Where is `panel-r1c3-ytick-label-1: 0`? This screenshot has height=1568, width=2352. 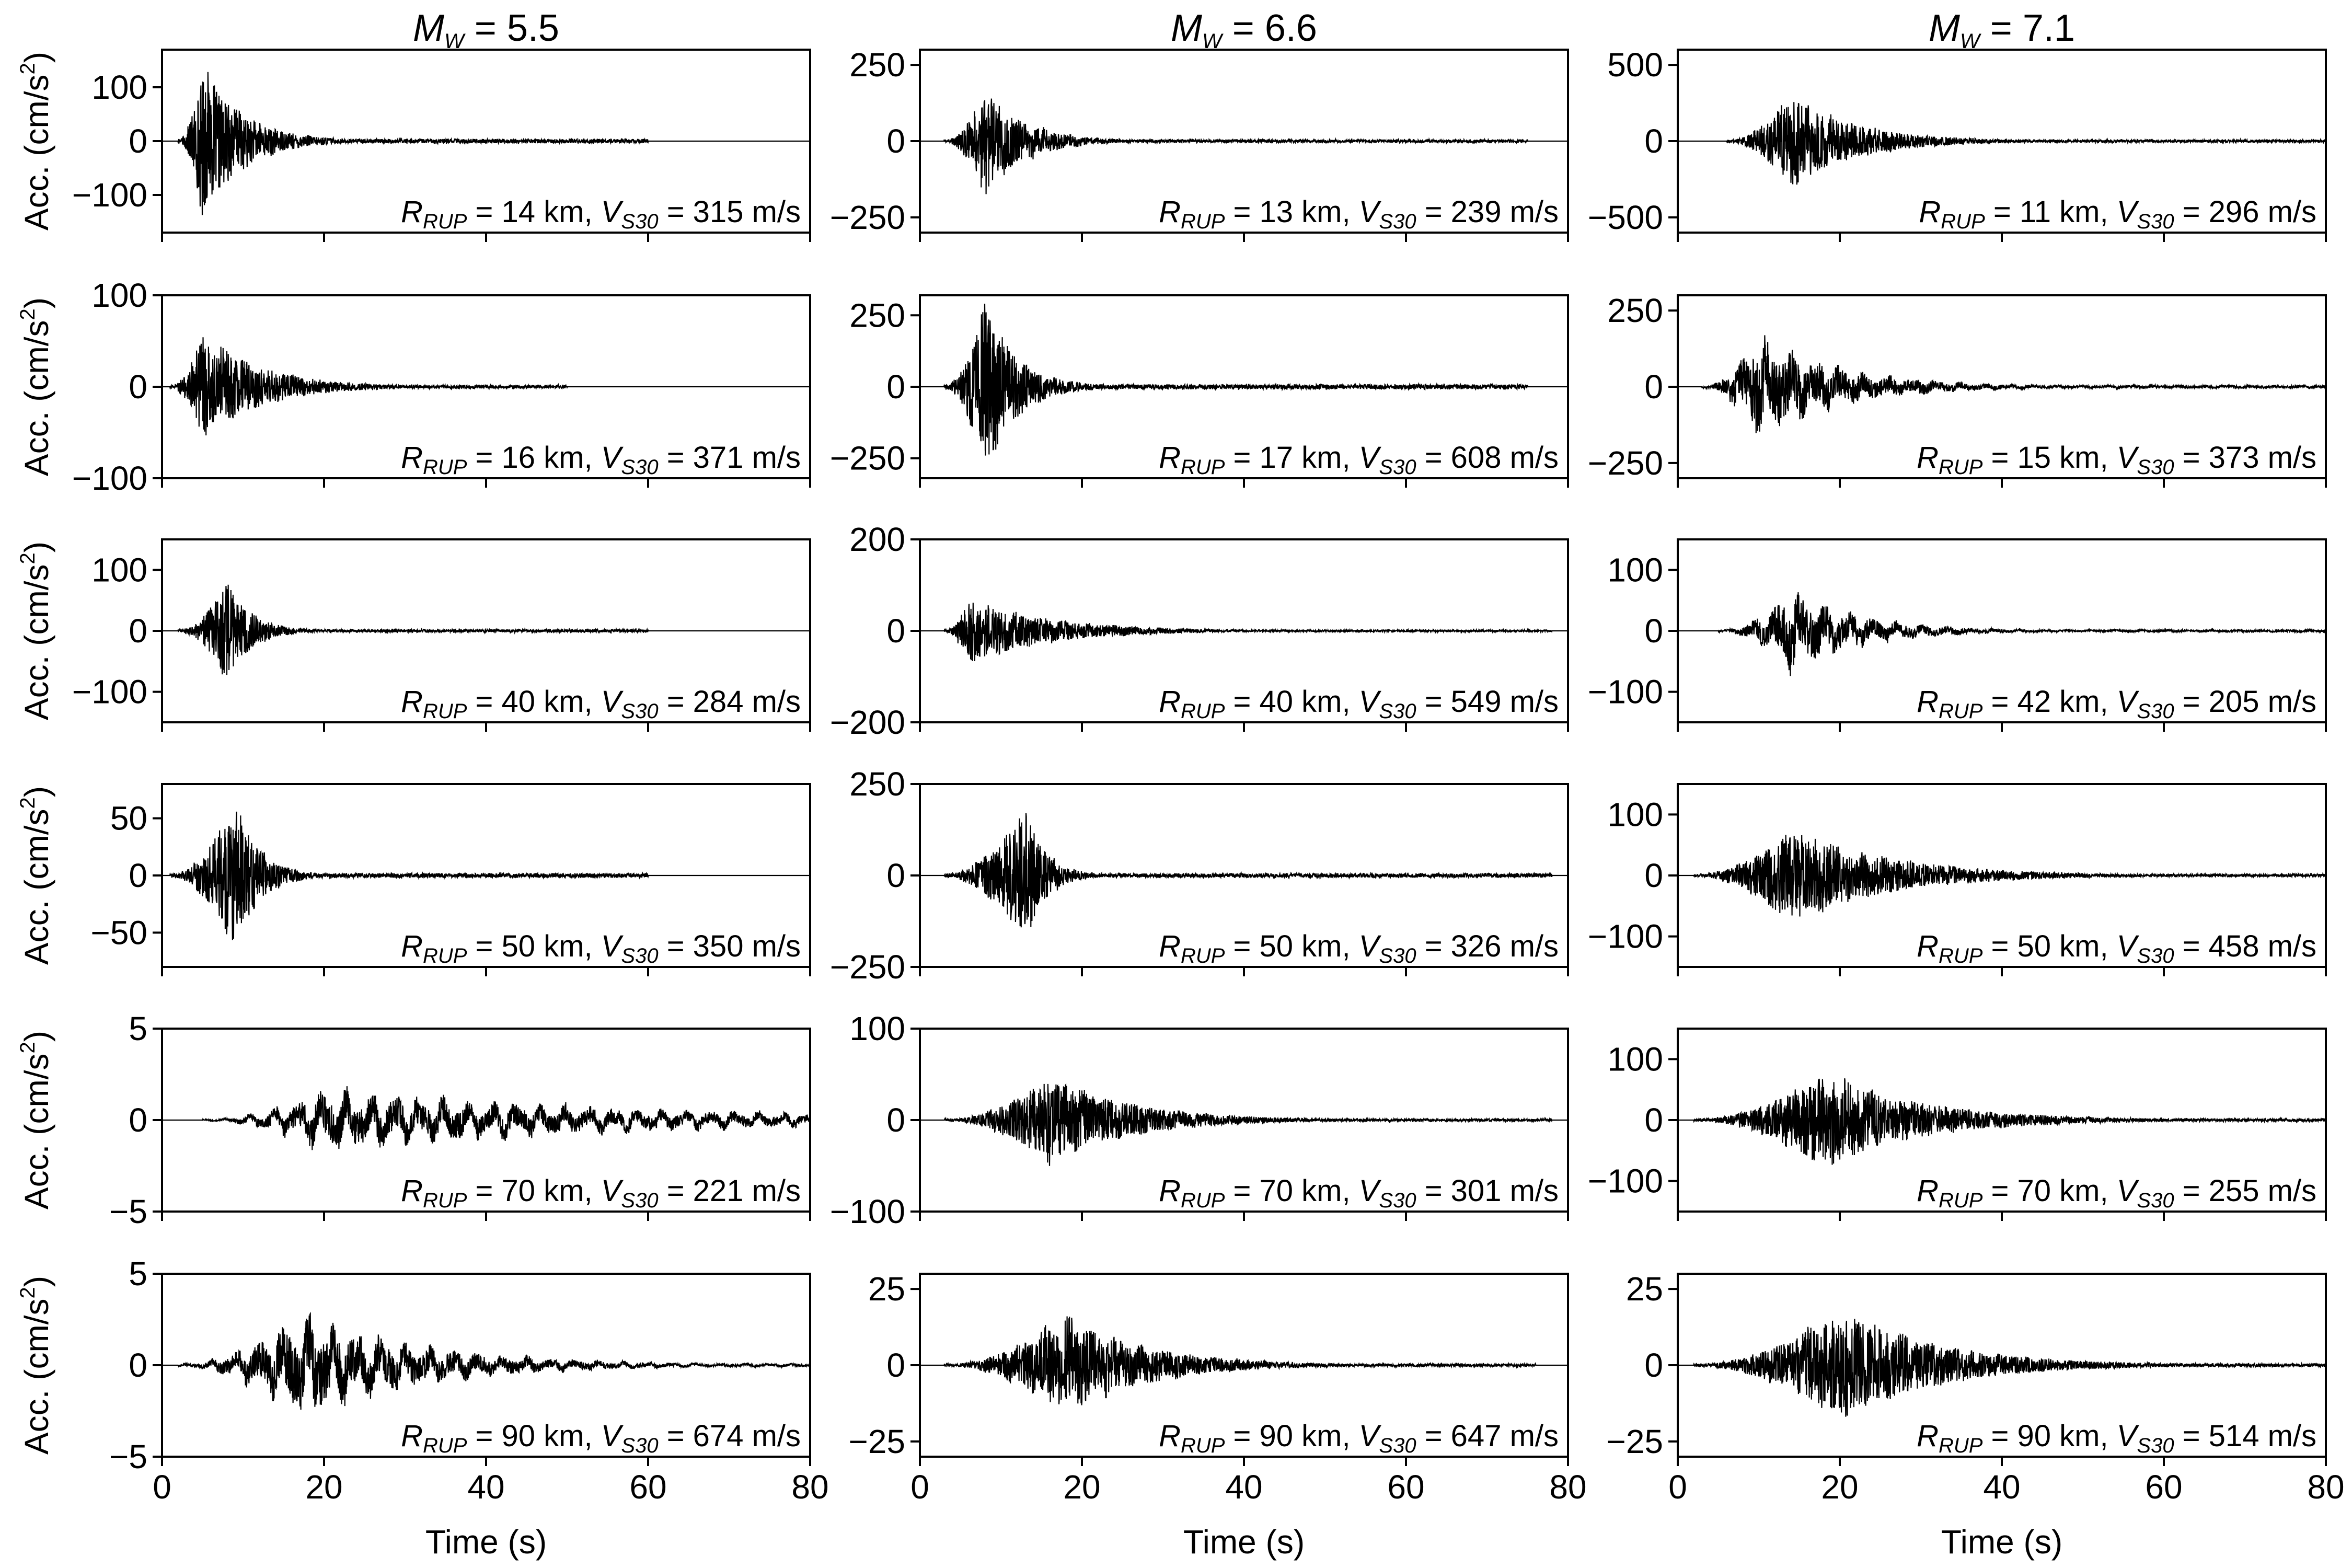
panel-r1c3-ytick-label-1: 0 is located at coordinates (1653, 141).